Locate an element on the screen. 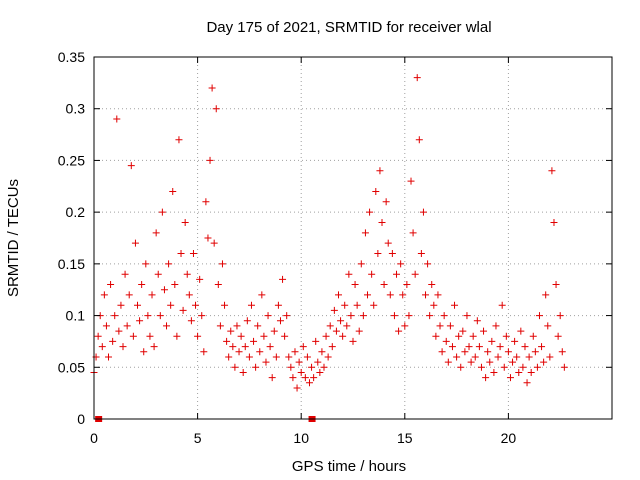 Image resolution: width=640 pixels, height=480 pixels. y-tick-label: 0.25 is located at coordinates (71, 160).